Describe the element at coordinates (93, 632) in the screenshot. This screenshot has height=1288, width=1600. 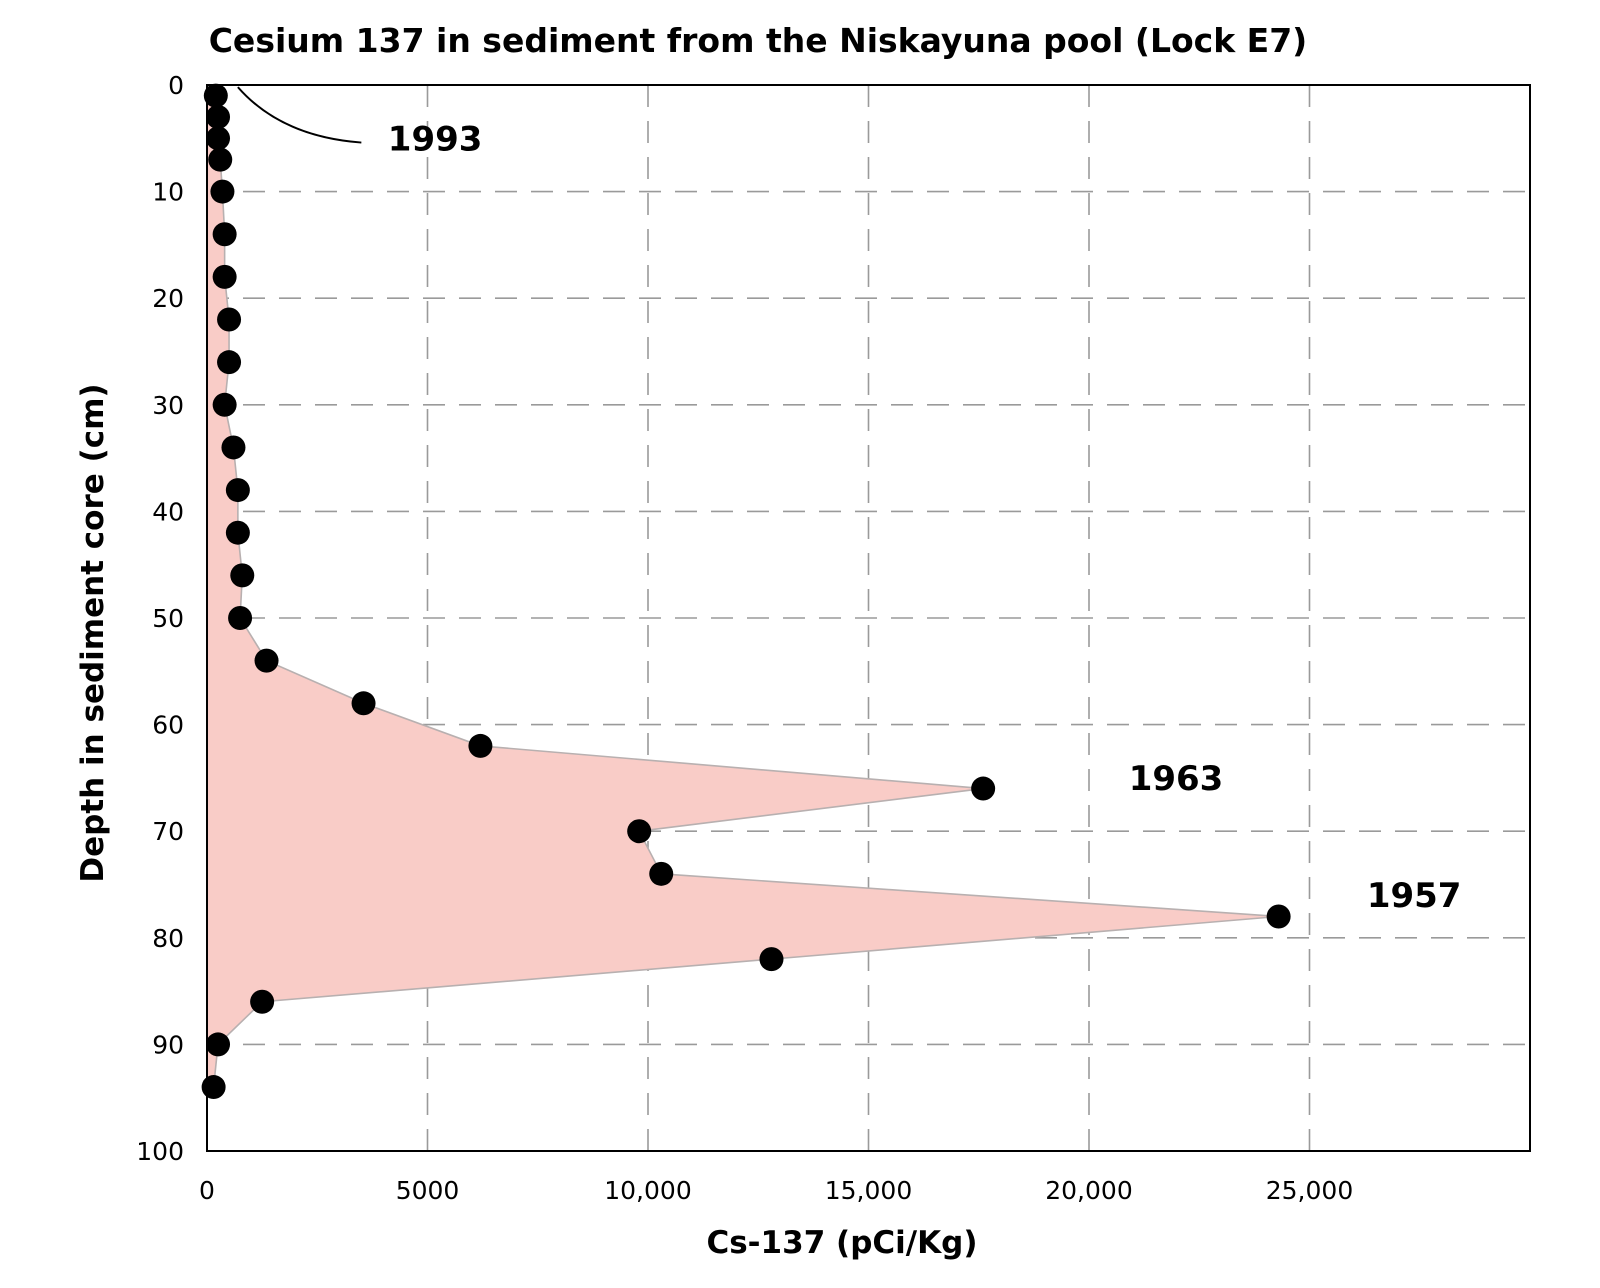
I see `y-axis-title: Depth in sediment core (cm)` at that location.